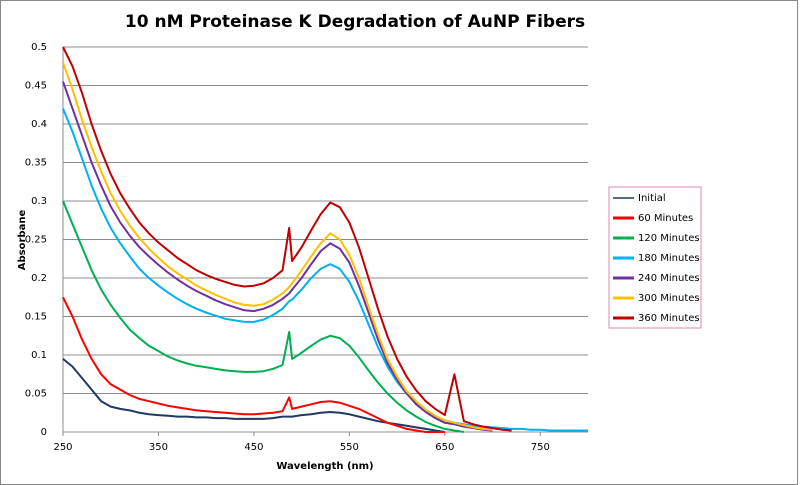 The image size is (800, 485). I want to click on y-tick-label: 0.05, so click(36, 394).